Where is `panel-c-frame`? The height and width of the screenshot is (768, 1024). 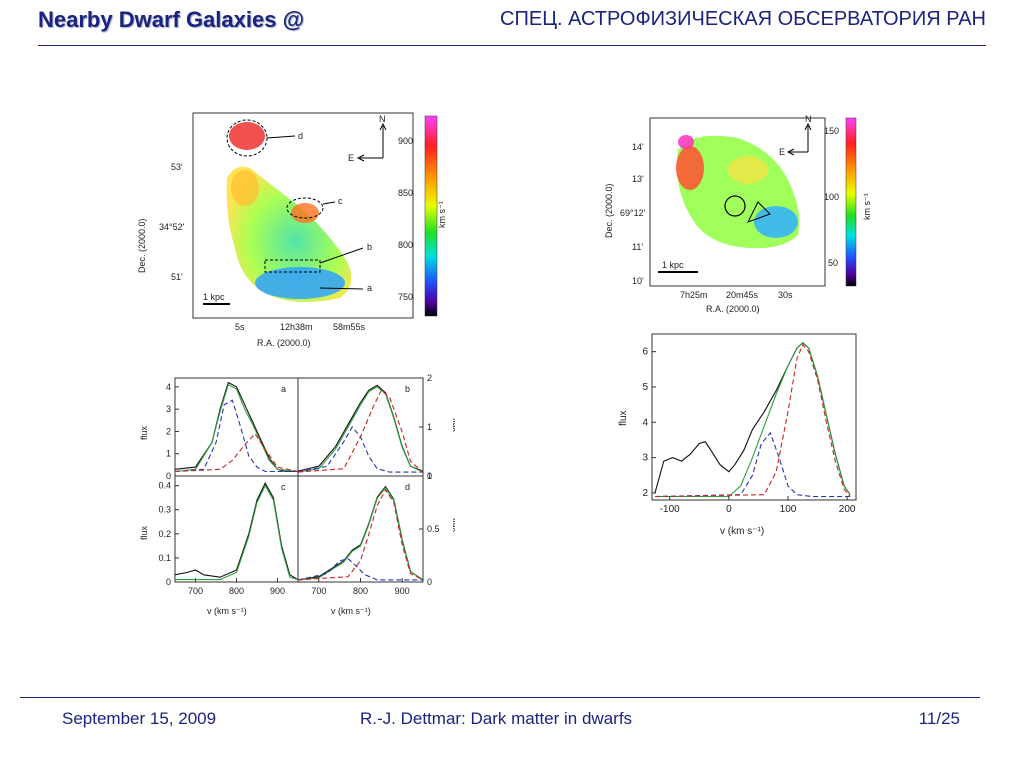
panel-c-frame is located at coordinates (236, 529).